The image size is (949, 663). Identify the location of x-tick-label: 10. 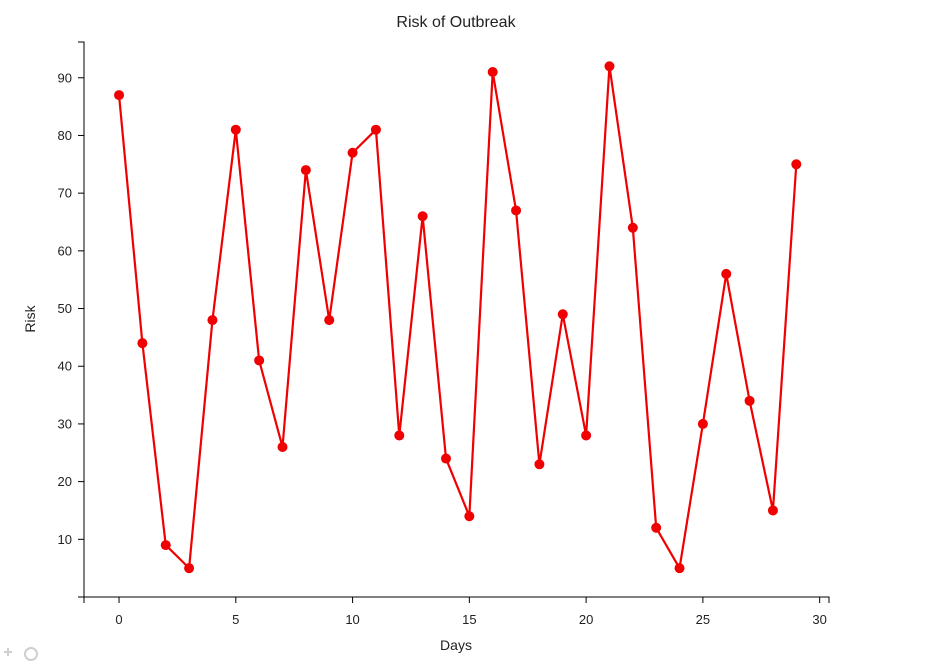
(352, 619).